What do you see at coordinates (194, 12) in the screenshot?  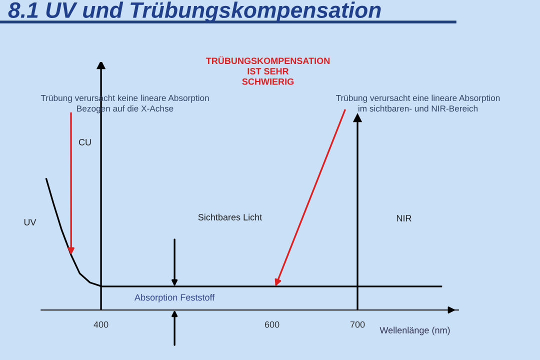 I see `chart-title: 8.1 UV und Trübungskompensation` at bounding box center [194, 12].